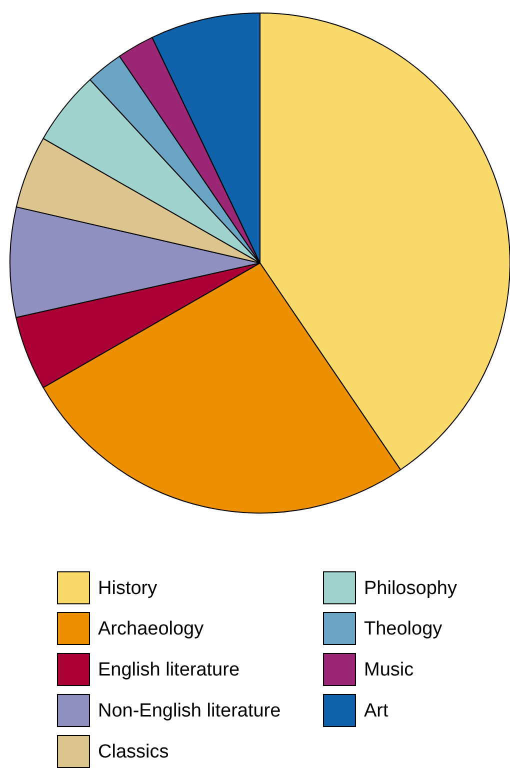 The height and width of the screenshot is (768, 510). I want to click on legend-label: Archaeology, so click(151, 629).